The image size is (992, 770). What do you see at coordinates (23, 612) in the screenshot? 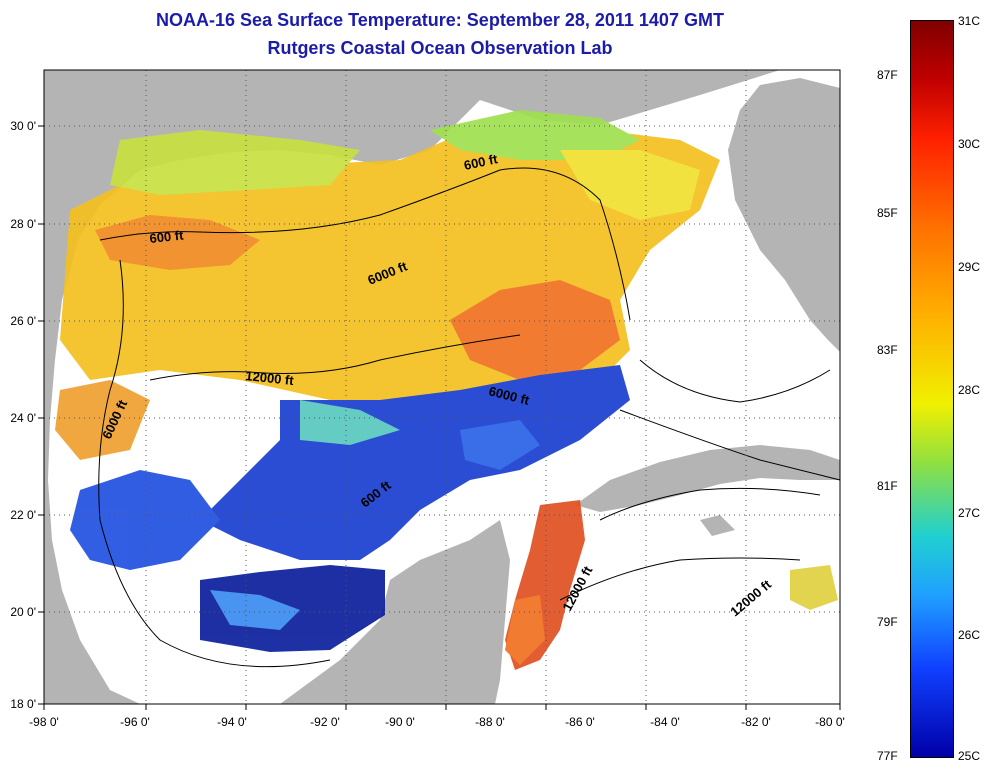
I see `lat-label: 20 0'` at bounding box center [23, 612].